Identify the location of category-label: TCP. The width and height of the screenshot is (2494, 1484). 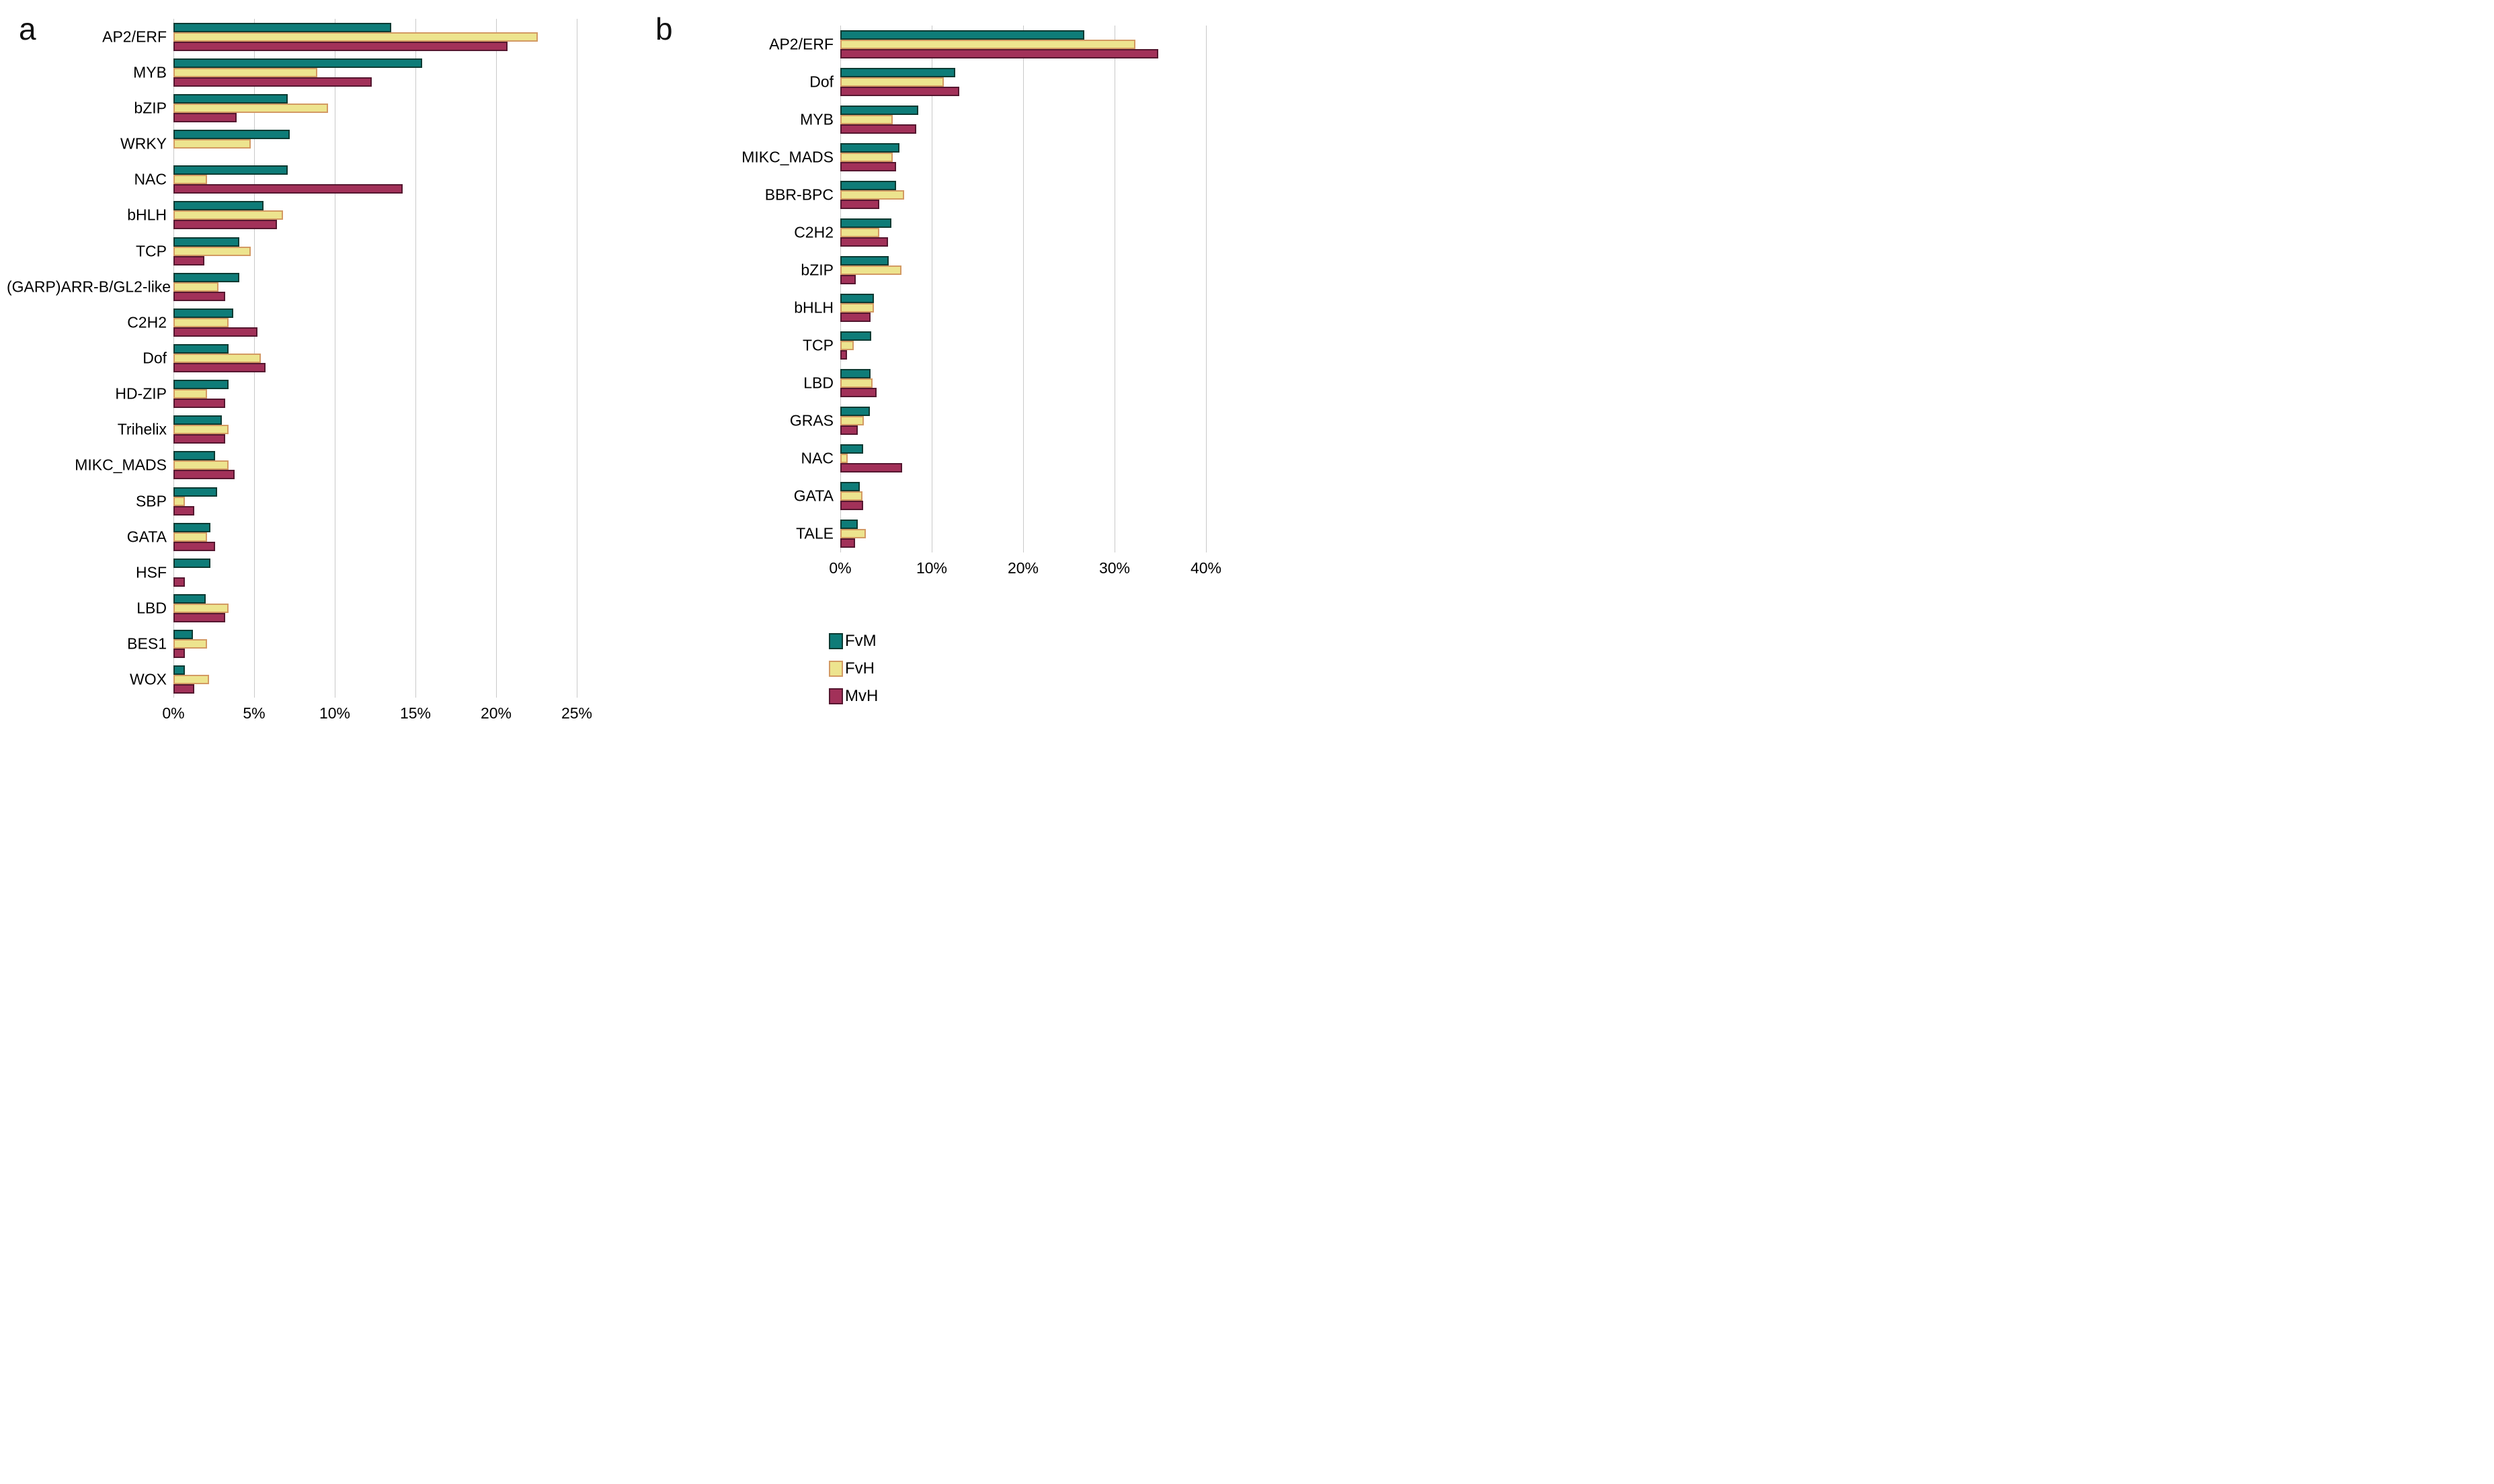
(818, 345).